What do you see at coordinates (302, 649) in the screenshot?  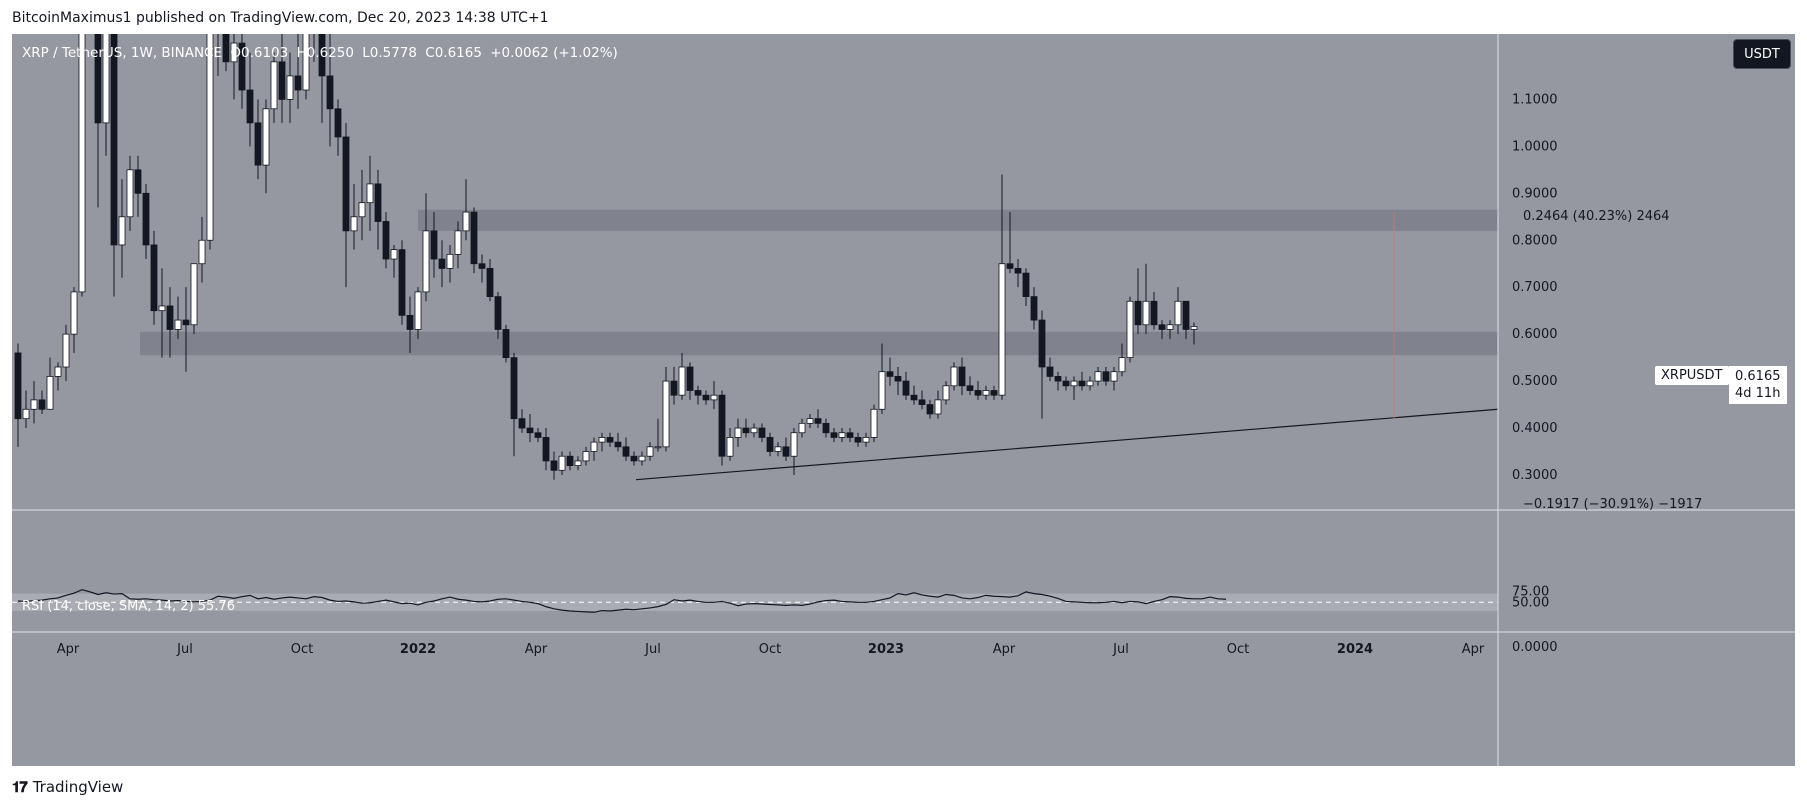 I see `time-tick-label: Oct` at bounding box center [302, 649].